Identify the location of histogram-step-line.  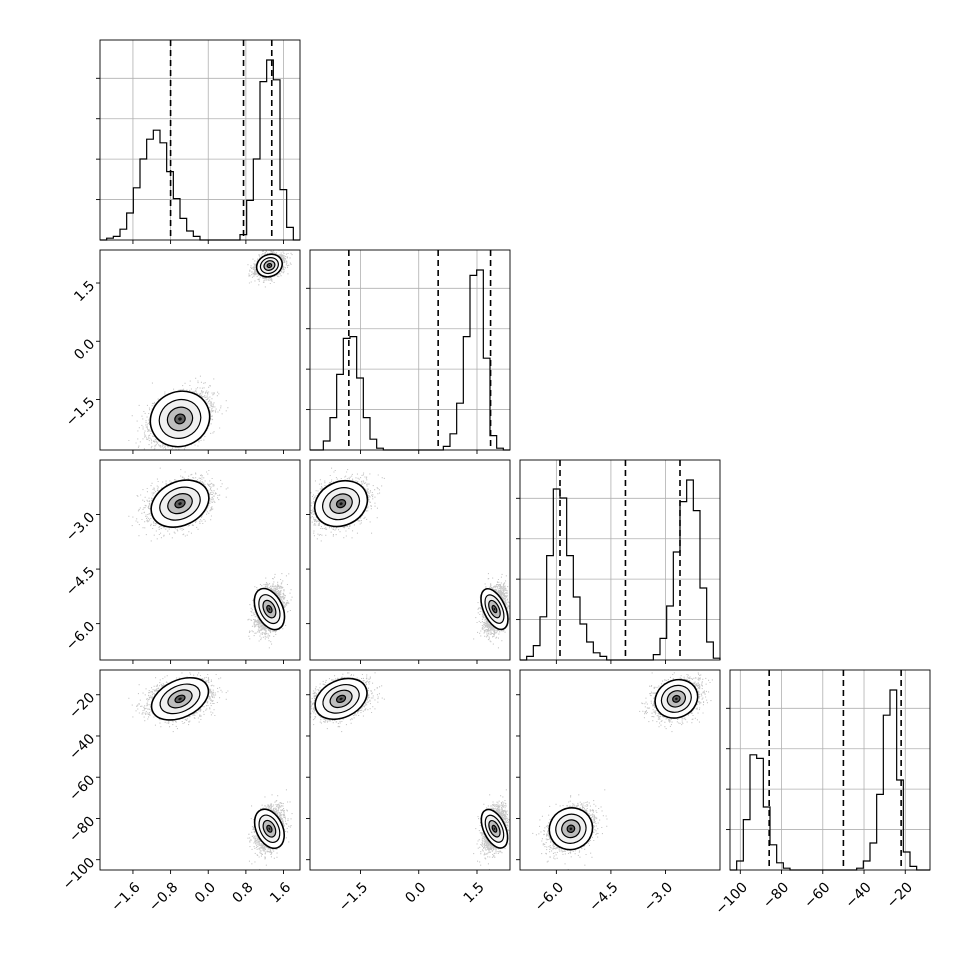
(200, 150).